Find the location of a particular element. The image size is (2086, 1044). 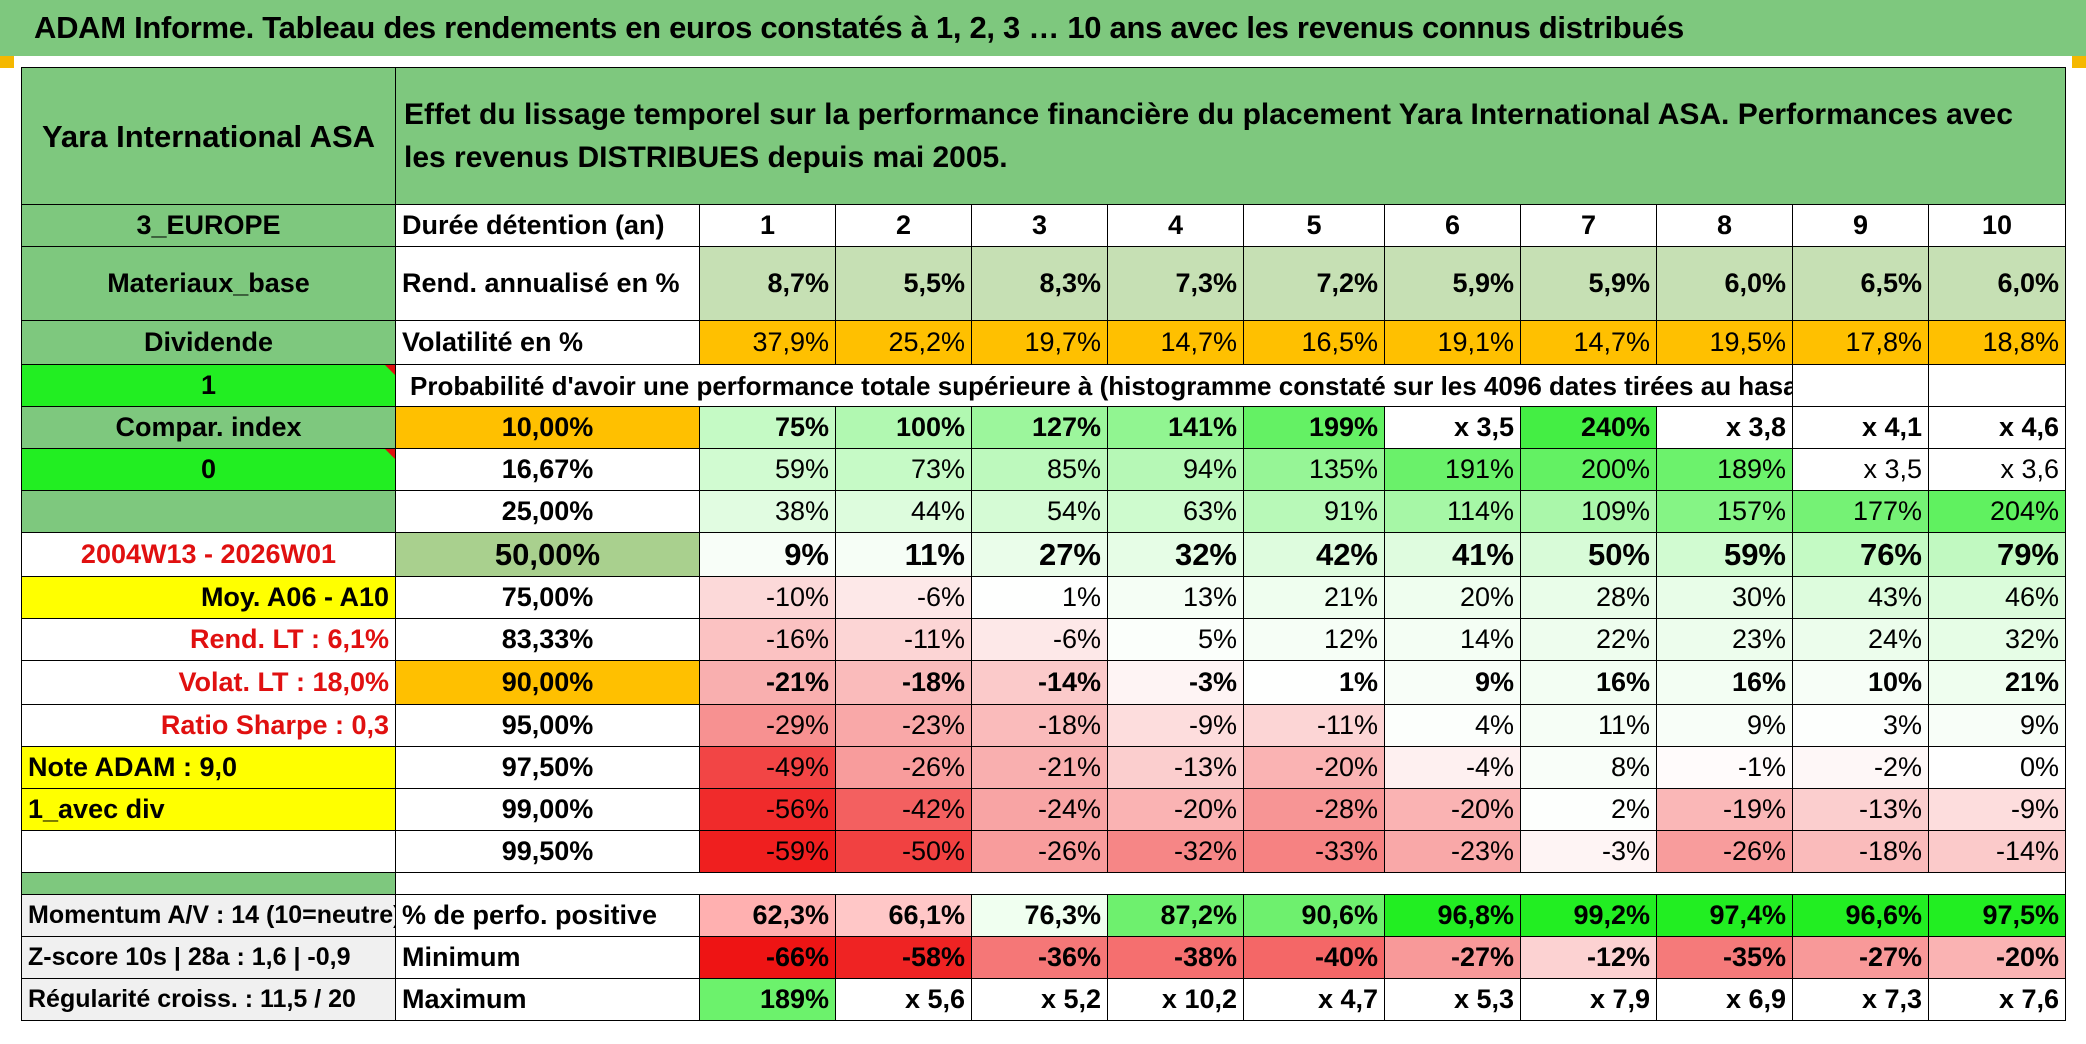

sharpe-label: Ratio Sharpe : 0,3 is located at coordinates (208, 725).